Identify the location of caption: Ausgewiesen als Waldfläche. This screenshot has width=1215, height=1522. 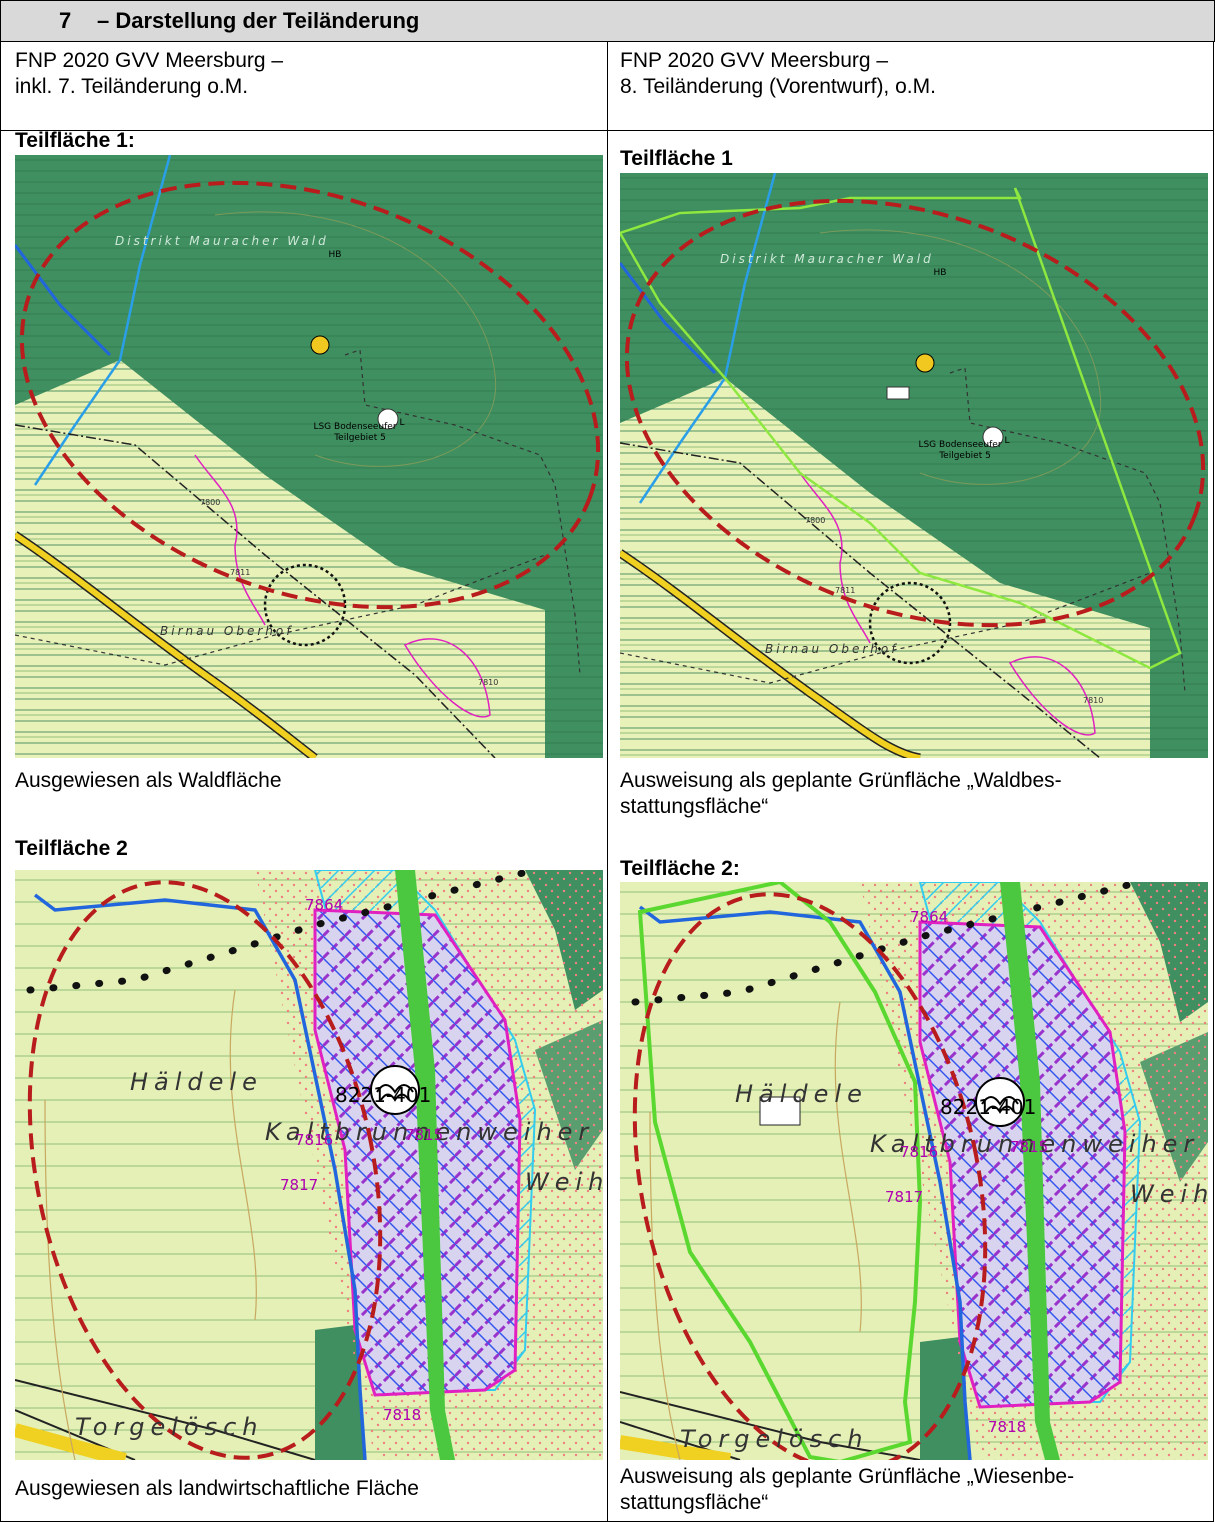
(148, 780).